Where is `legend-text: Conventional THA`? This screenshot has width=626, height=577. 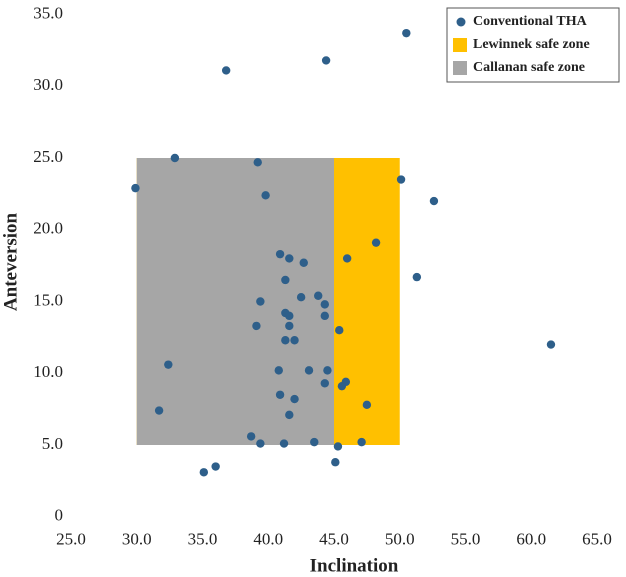 legend-text: Conventional THA is located at coordinates (530, 21).